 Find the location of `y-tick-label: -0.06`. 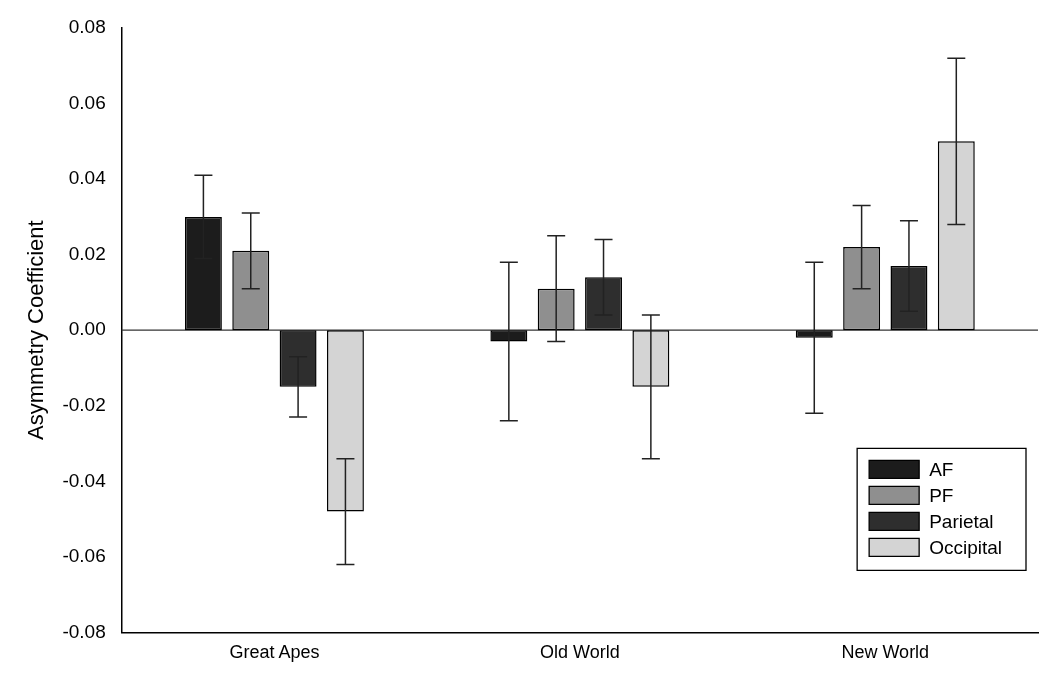

y-tick-label: -0.06 is located at coordinates (84, 556).